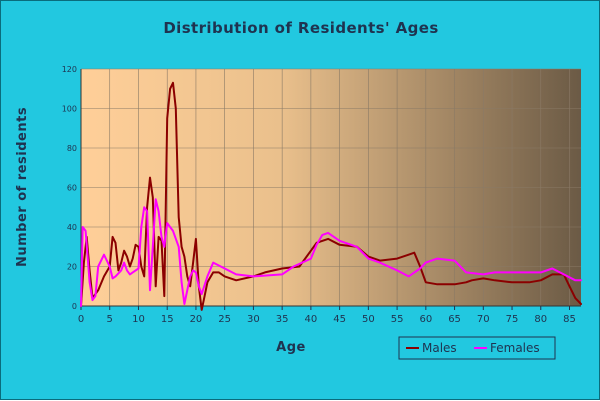 The image size is (600, 401). What do you see at coordinates (540, 319) in the screenshot?
I see `x-tick-label: 80` at bounding box center [540, 319].